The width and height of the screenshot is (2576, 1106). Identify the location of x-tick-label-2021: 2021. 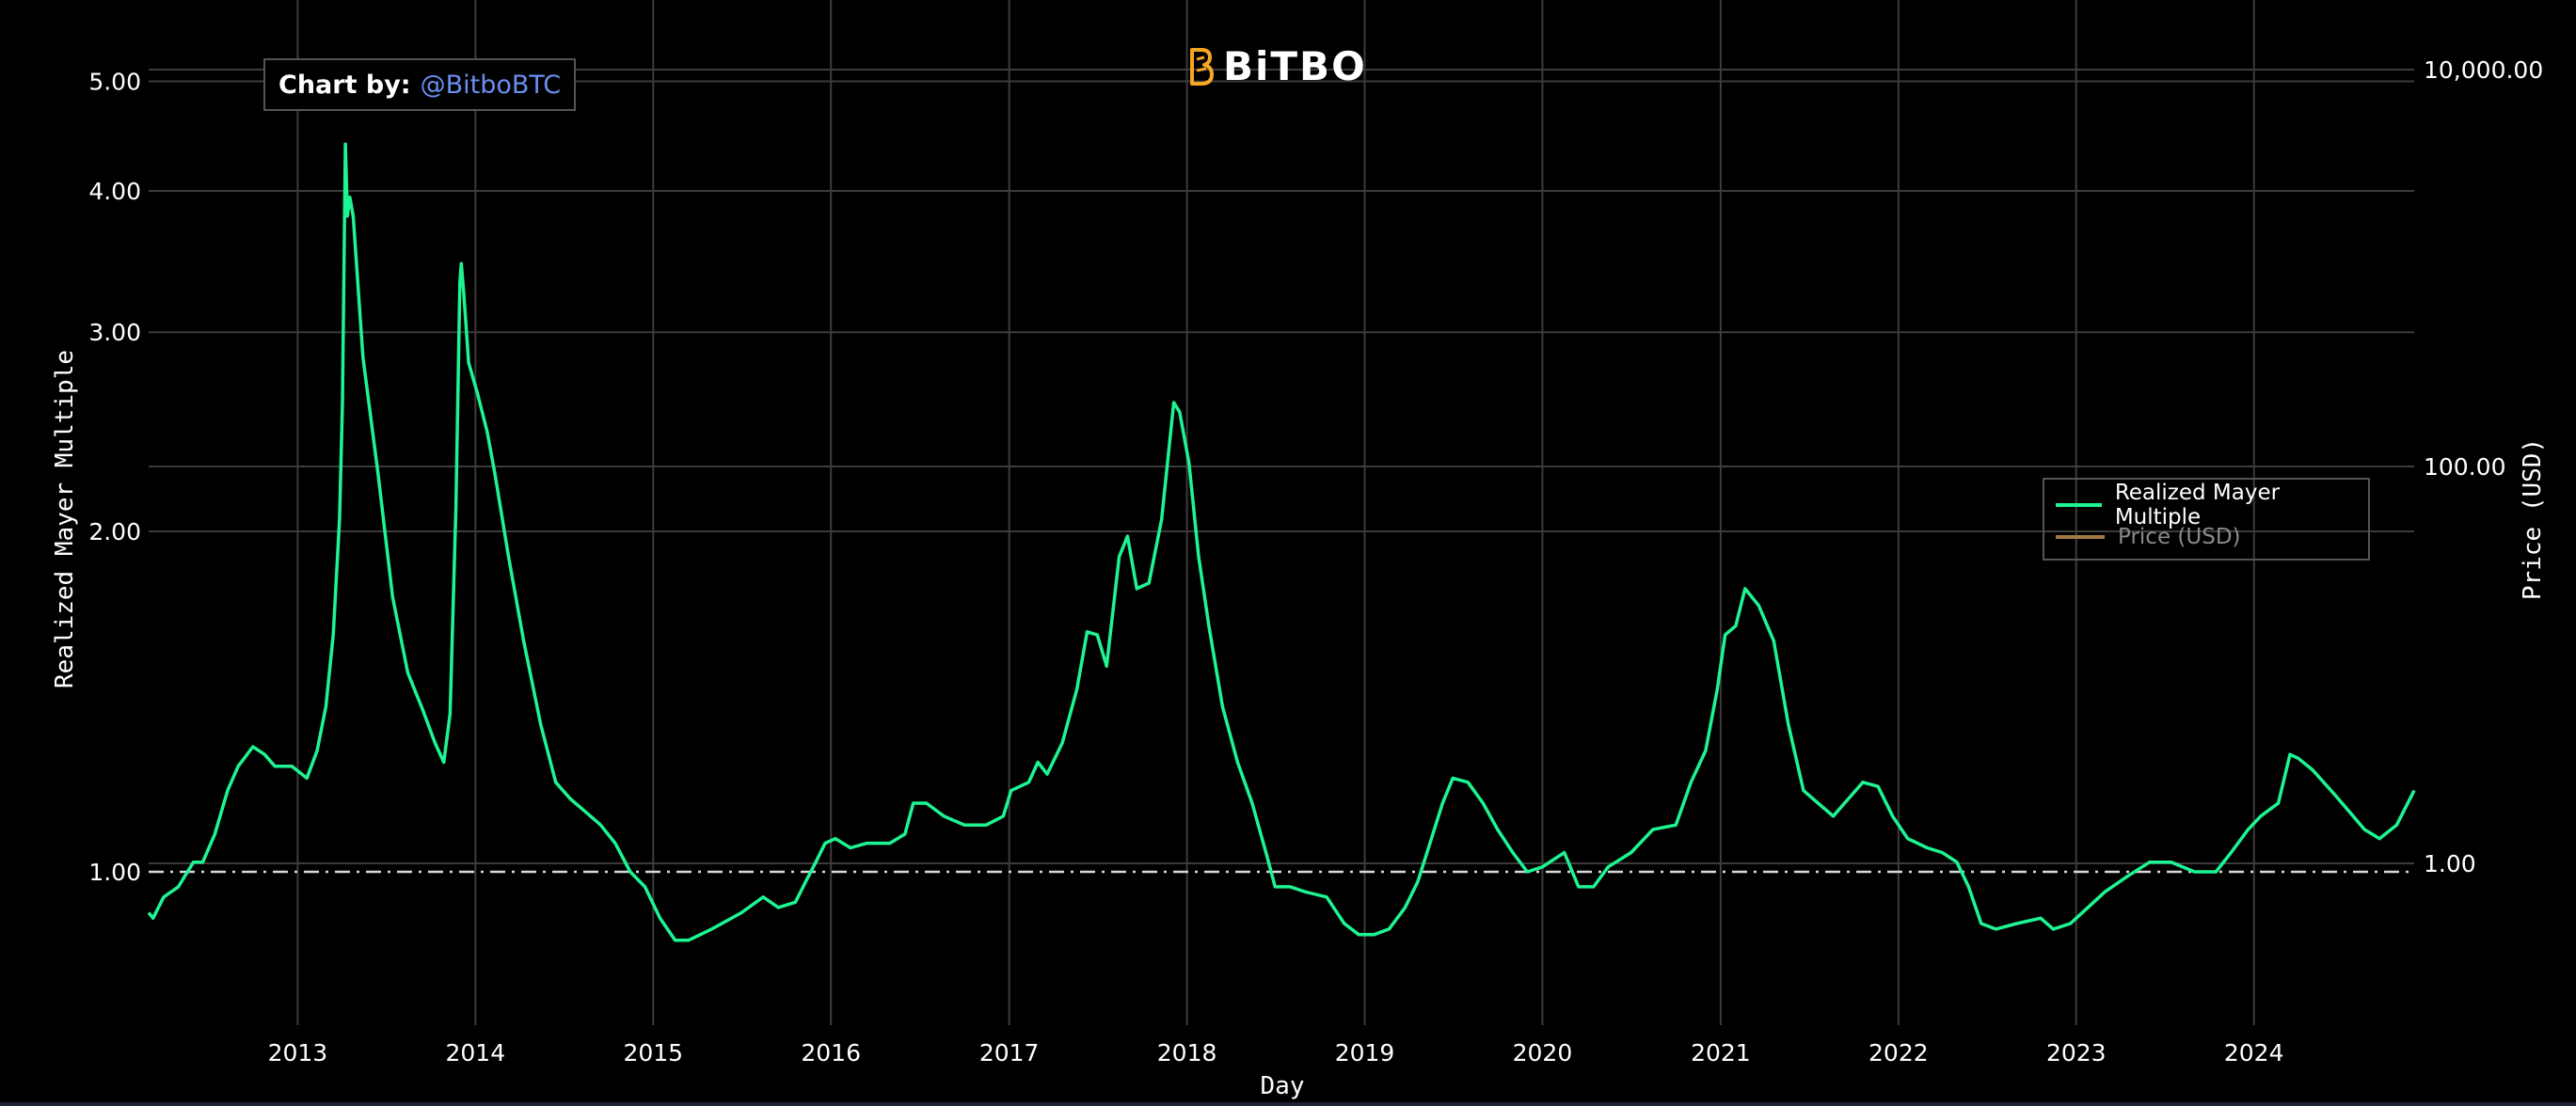
(1721, 1052).